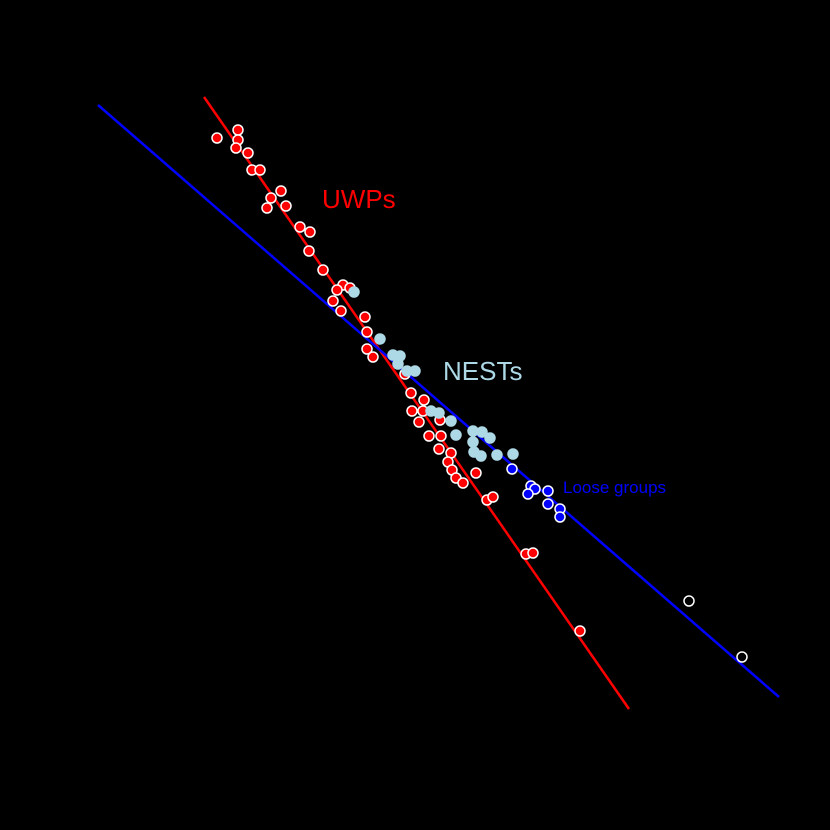 The image size is (830, 830). I want to click on label-nests: NESTs, so click(482, 371).